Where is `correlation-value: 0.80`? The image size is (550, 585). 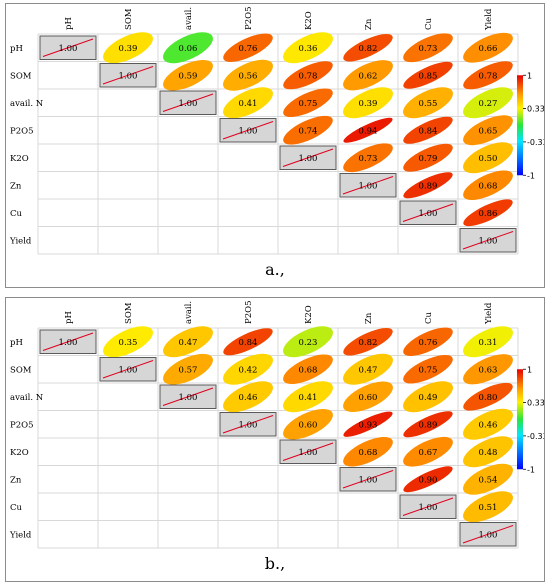
correlation-value: 0.80 is located at coordinates (488, 398).